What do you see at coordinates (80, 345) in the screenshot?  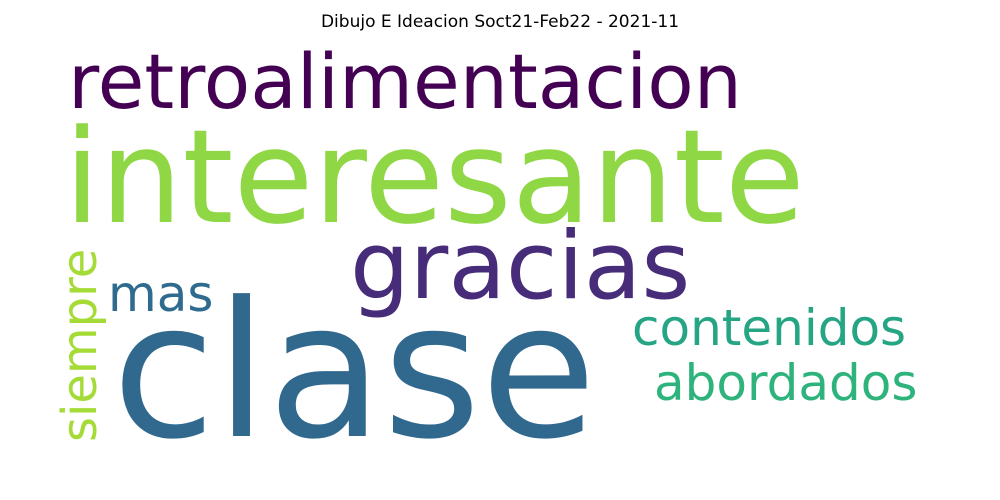 I see `word-siempre: siempre` at bounding box center [80, 345].